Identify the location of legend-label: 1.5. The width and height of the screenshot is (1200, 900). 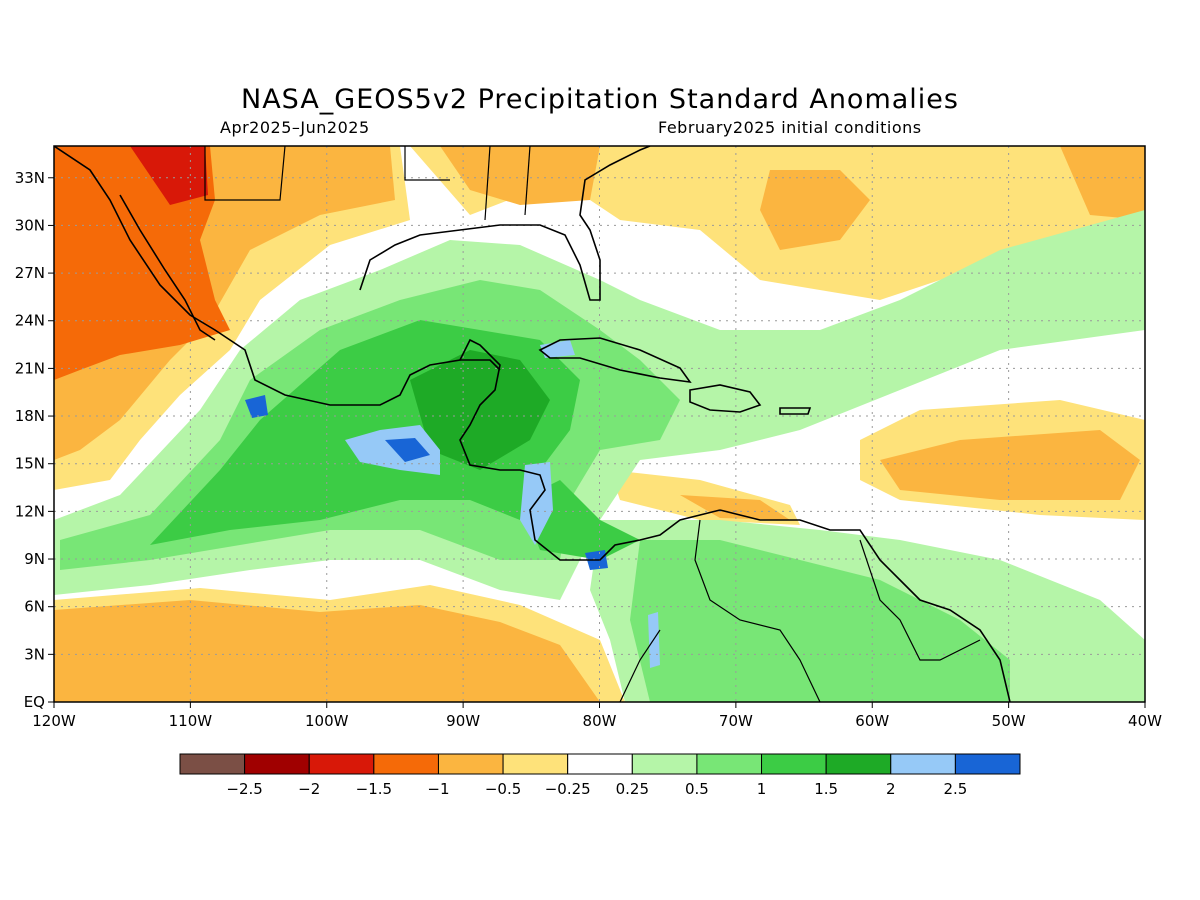
(826, 789).